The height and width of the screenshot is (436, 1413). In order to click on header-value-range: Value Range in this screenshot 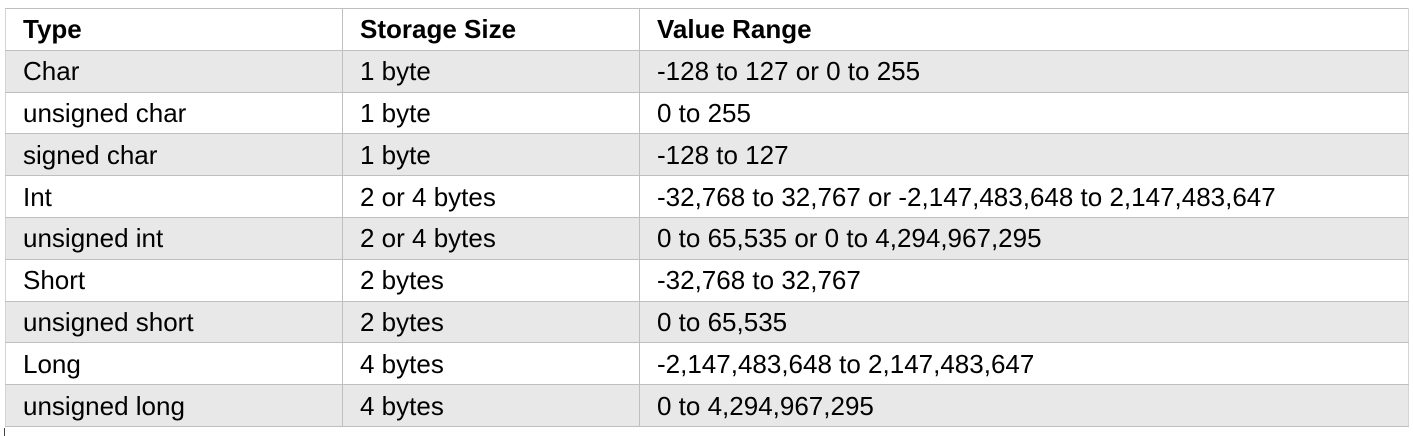, I will do `click(1024, 29)`.